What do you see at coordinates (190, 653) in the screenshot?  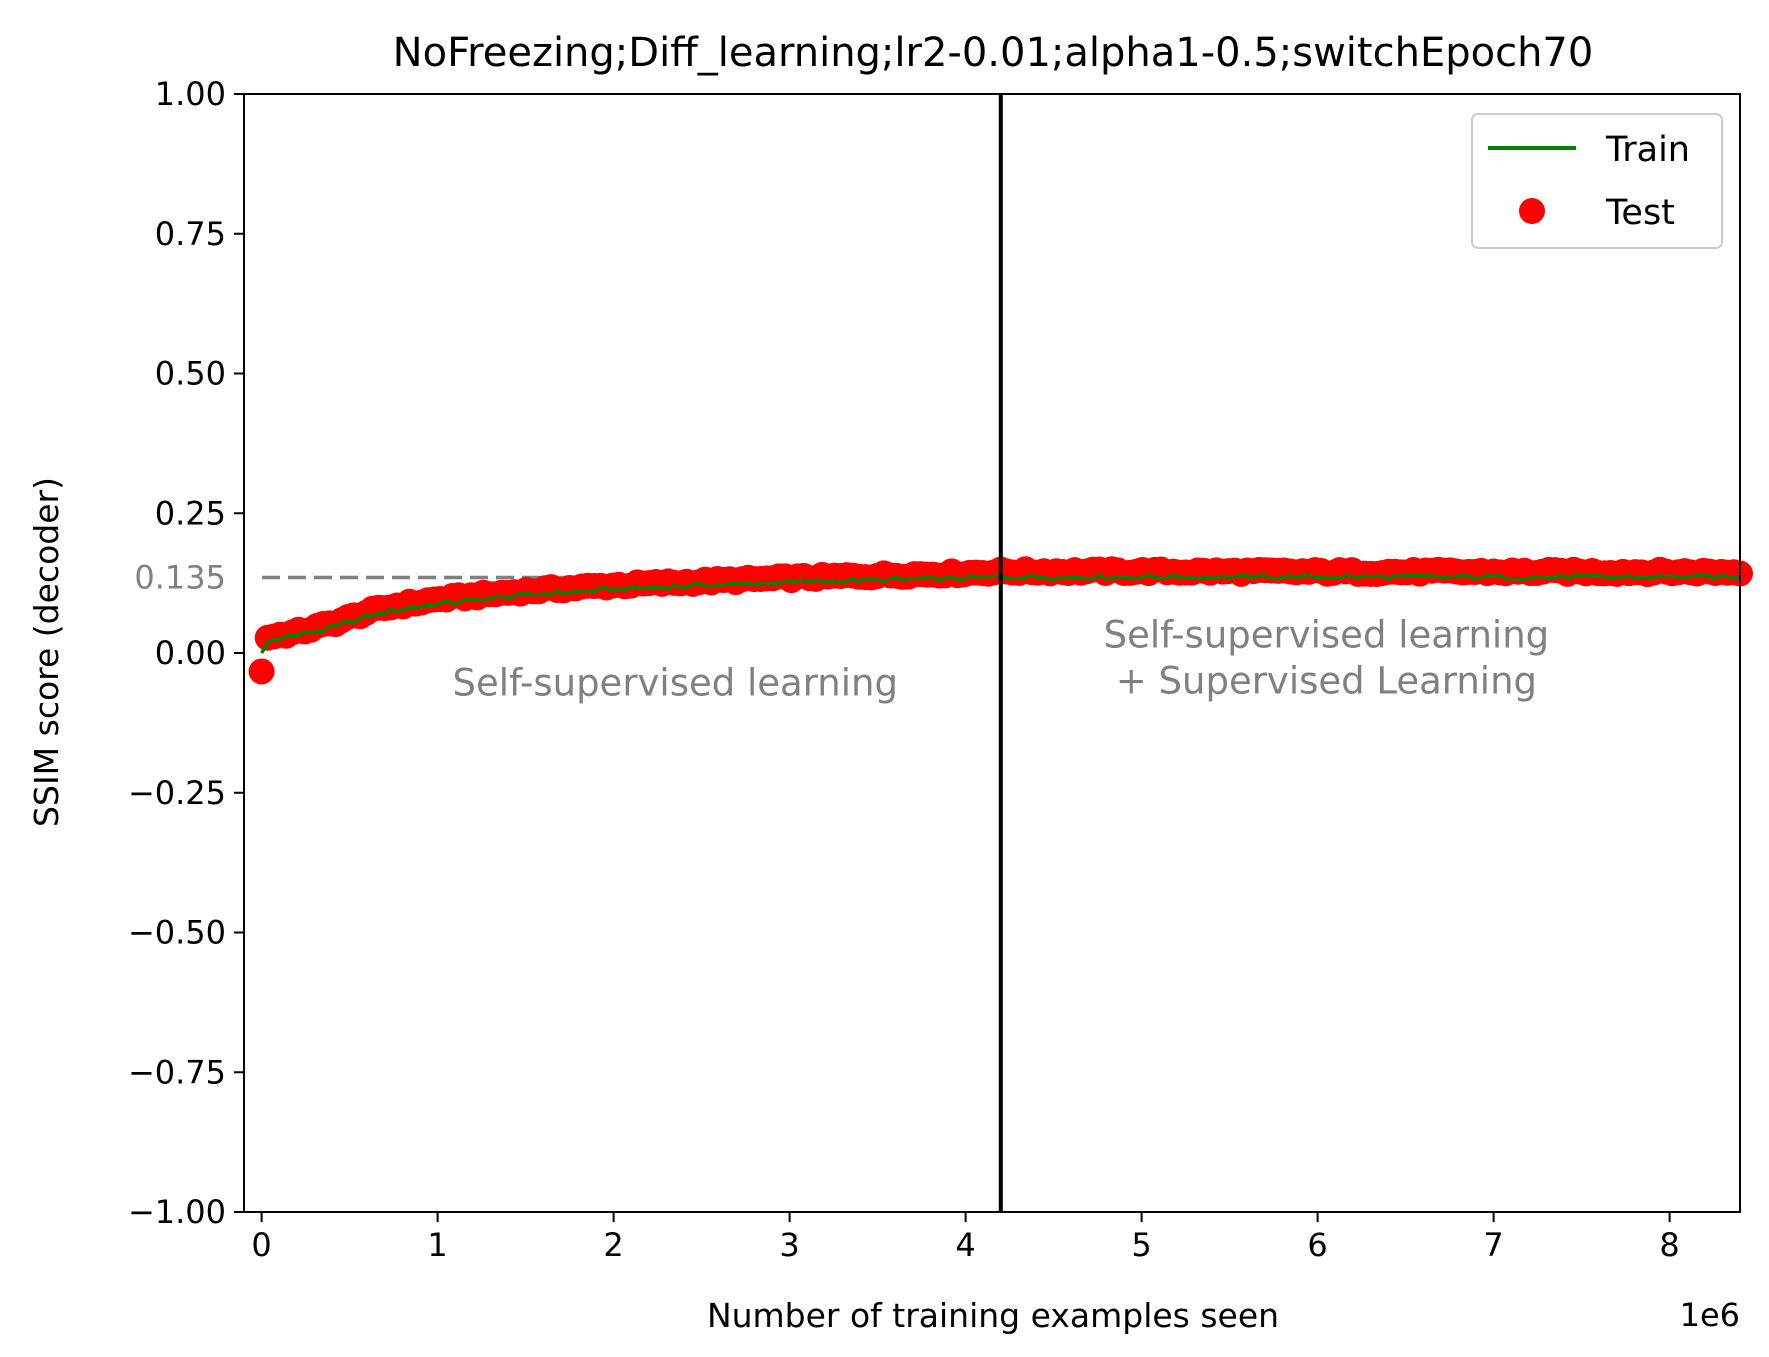 I see `y-tick-label: 0.00` at bounding box center [190, 653].